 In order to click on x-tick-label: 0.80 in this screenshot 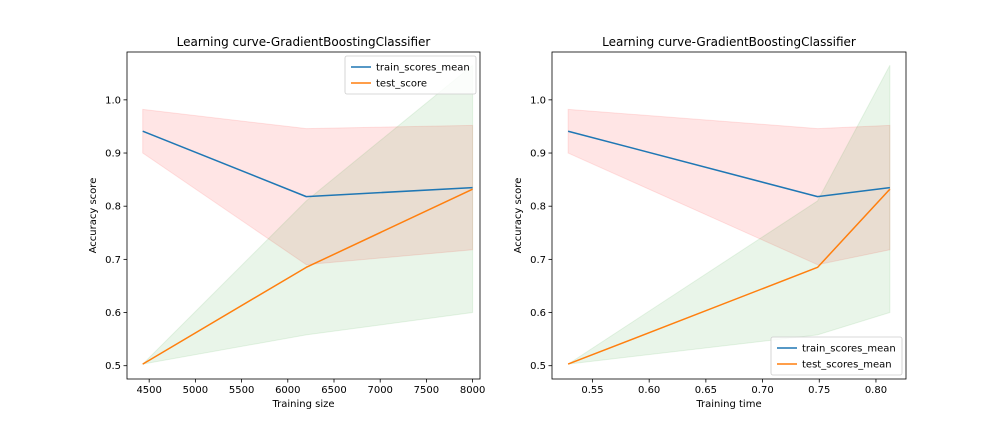, I will do `click(876, 390)`.